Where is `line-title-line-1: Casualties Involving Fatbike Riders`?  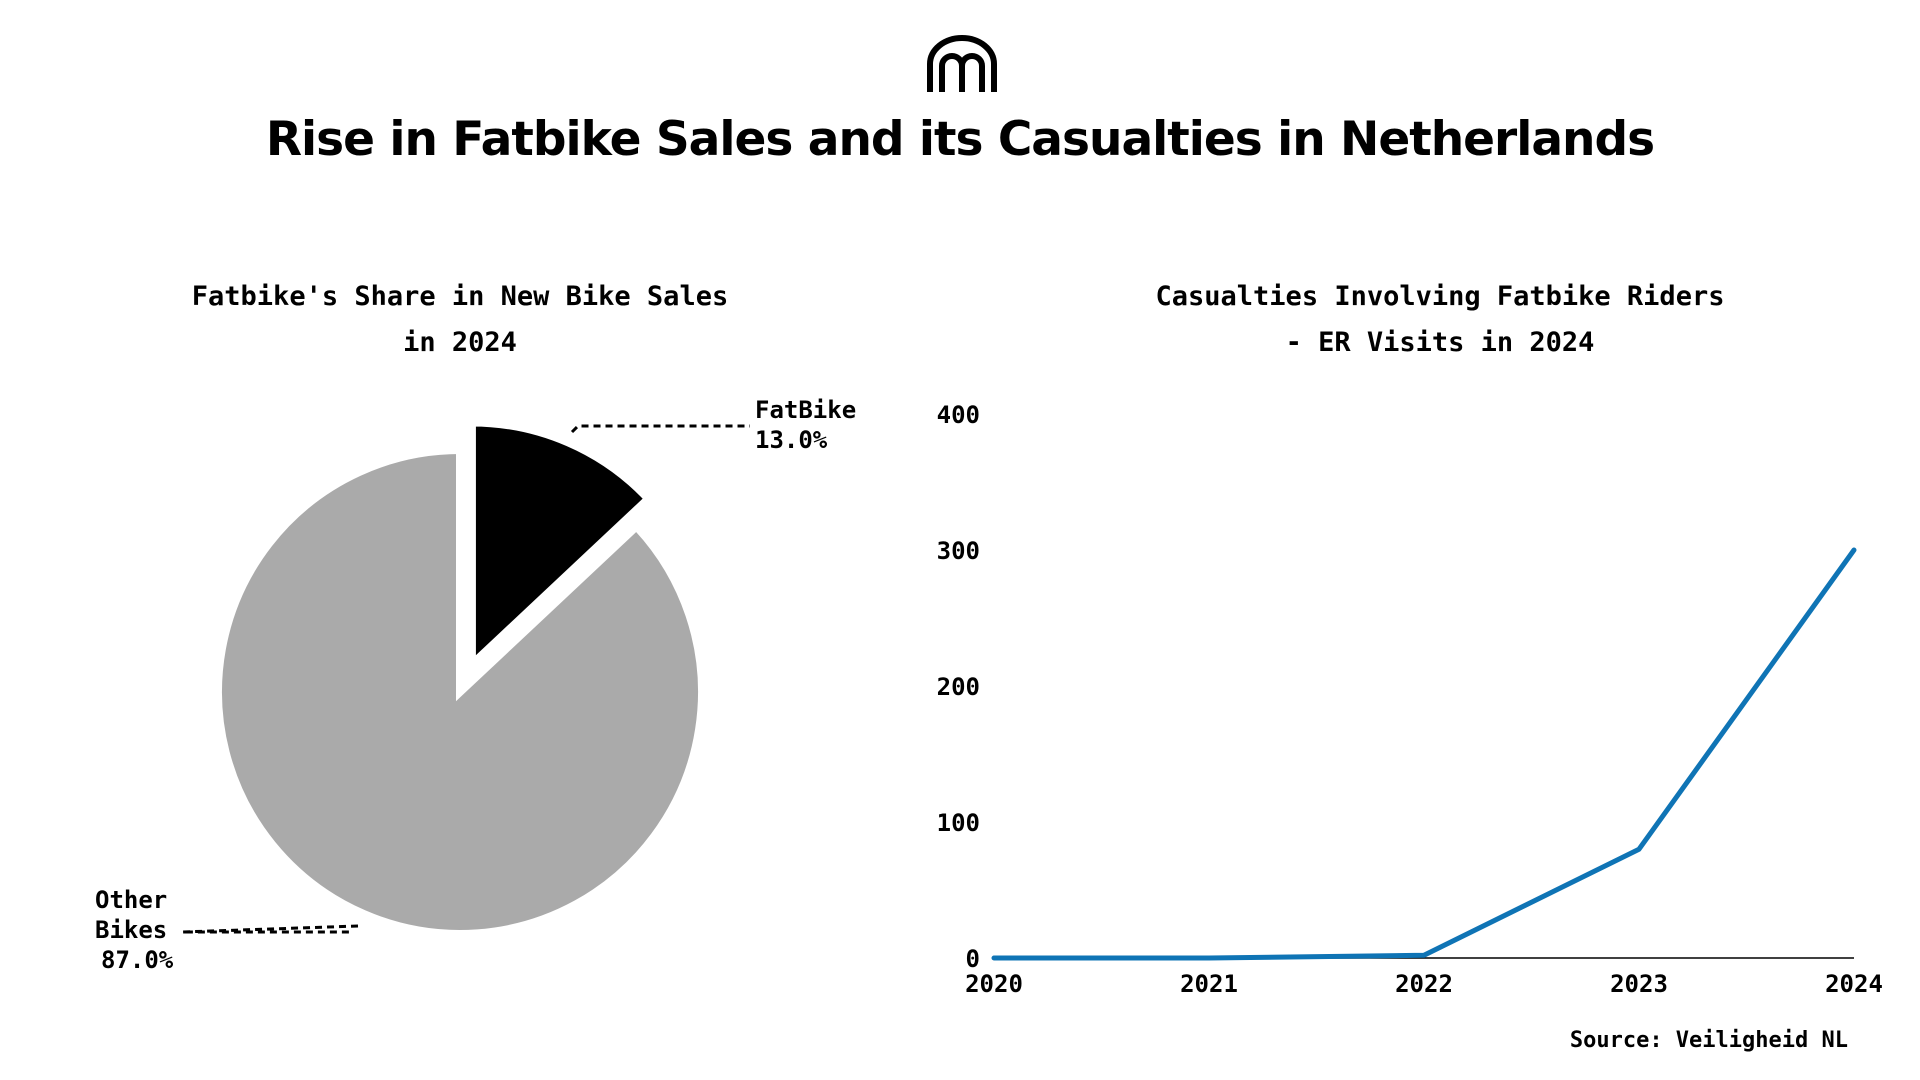
line-title-line-1: Casualties Involving Fatbike Riders is located at coordinates (1440, 296).